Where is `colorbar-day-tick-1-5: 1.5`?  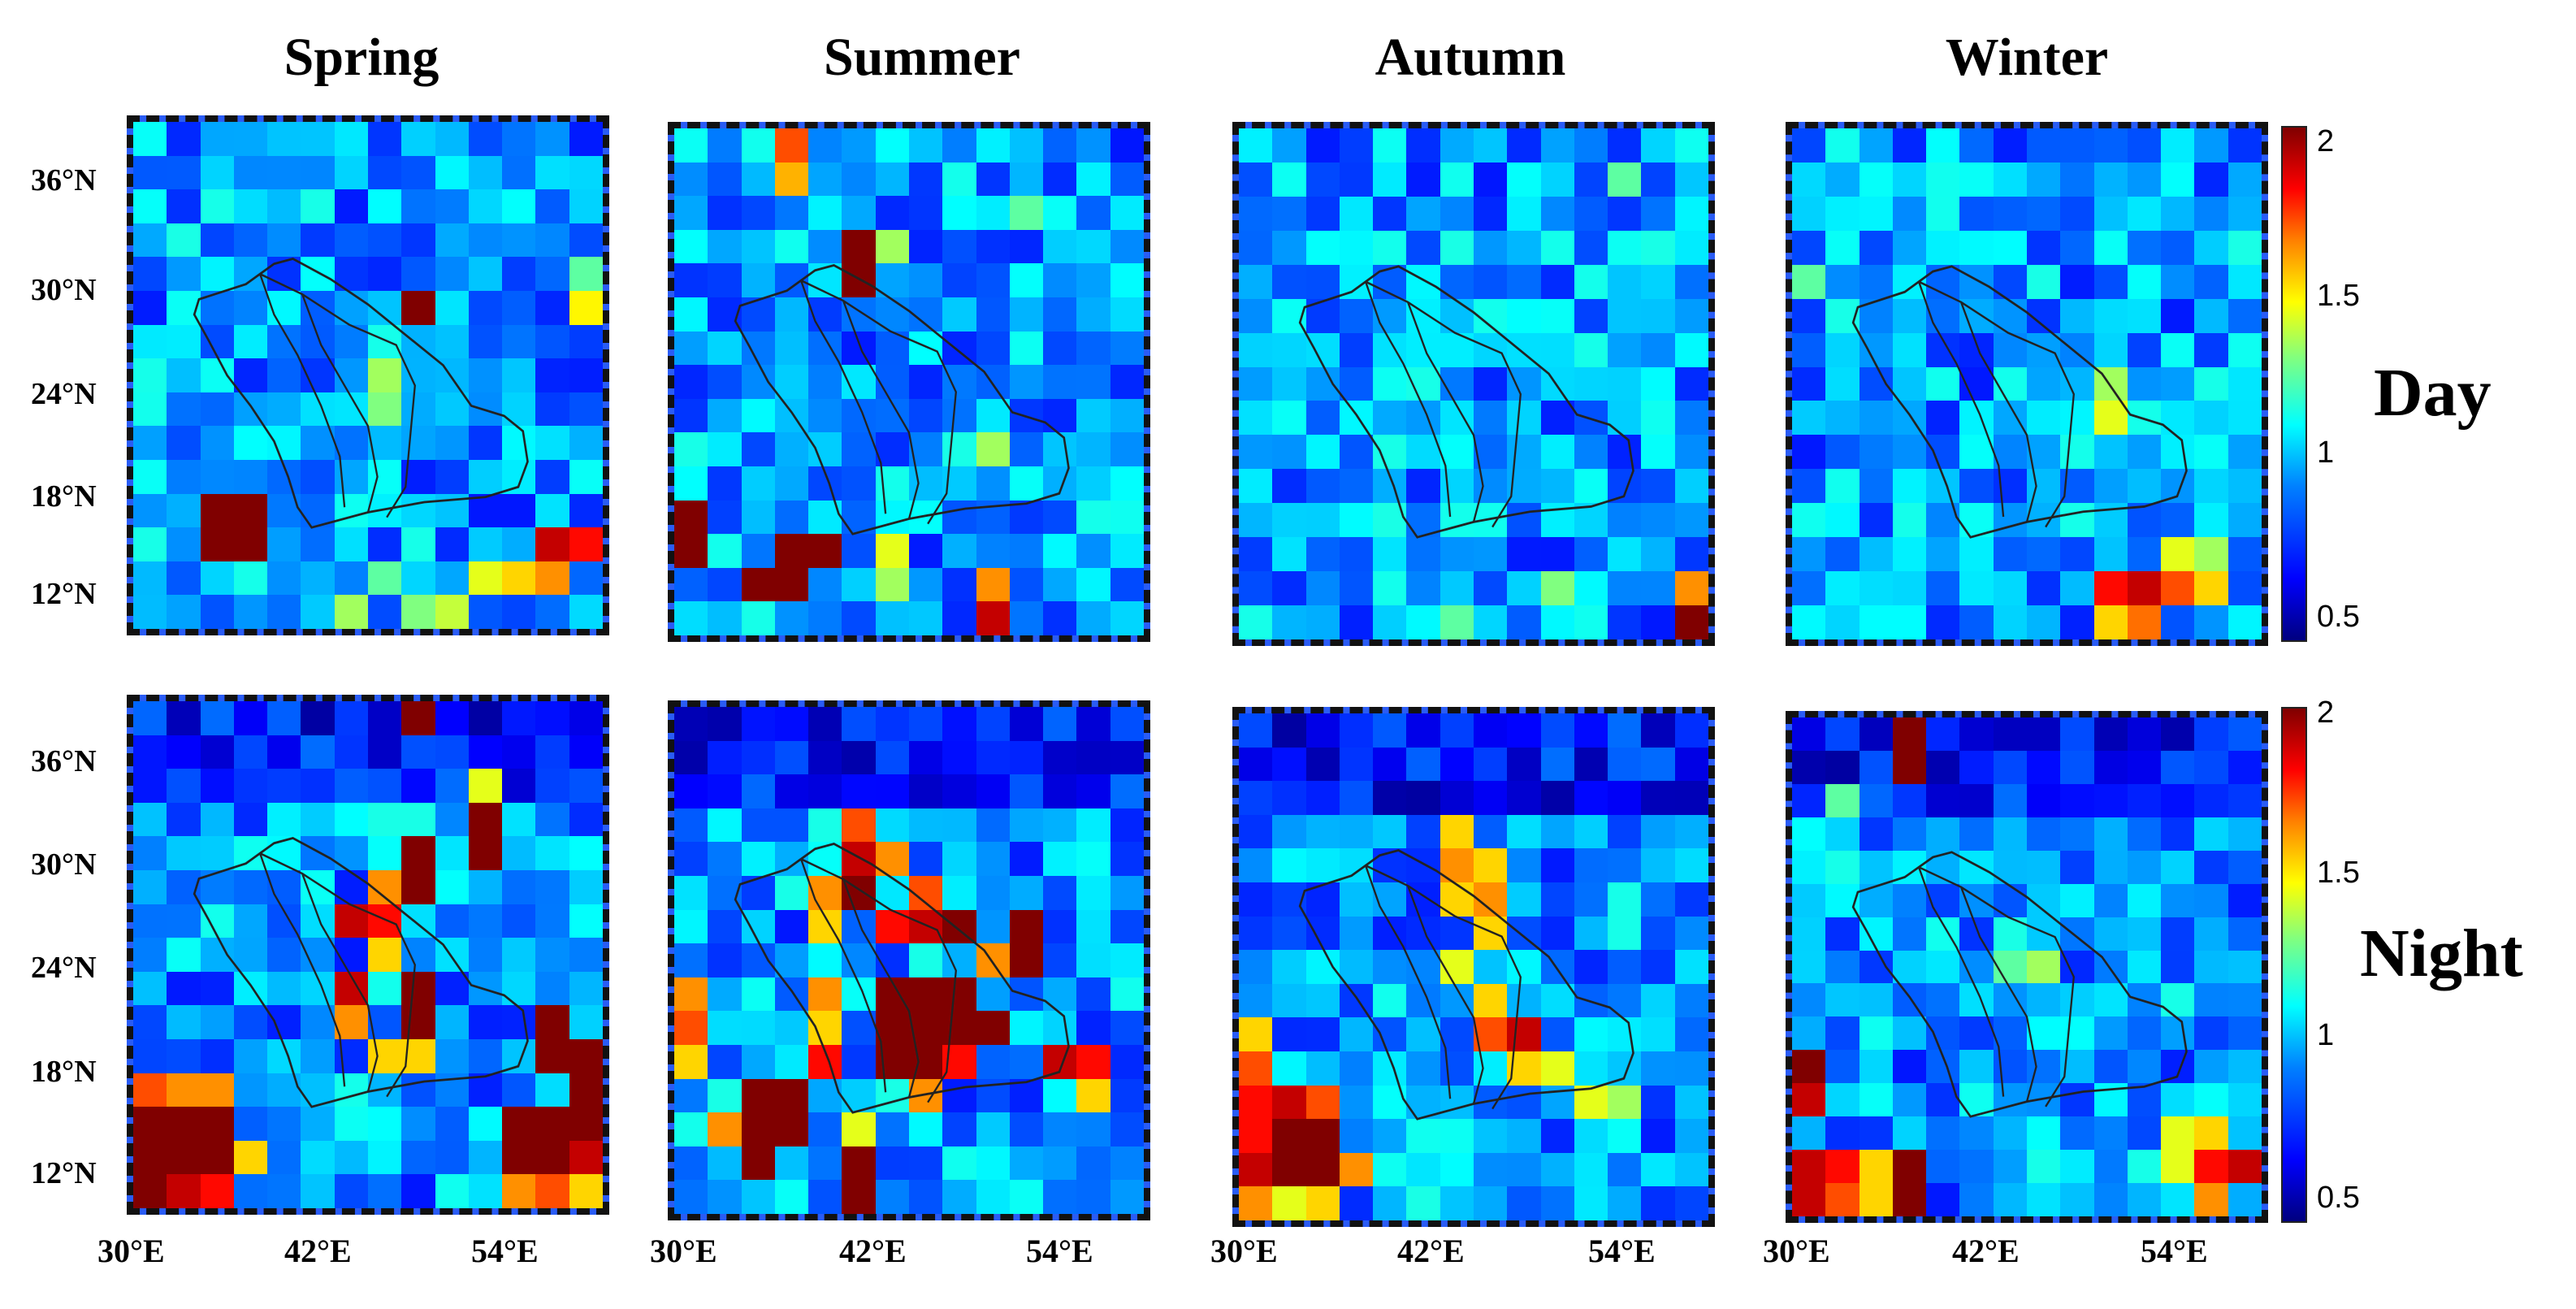
colorbar-day-tick-1-5: 1.5 is located at coordinates (2338, 296).